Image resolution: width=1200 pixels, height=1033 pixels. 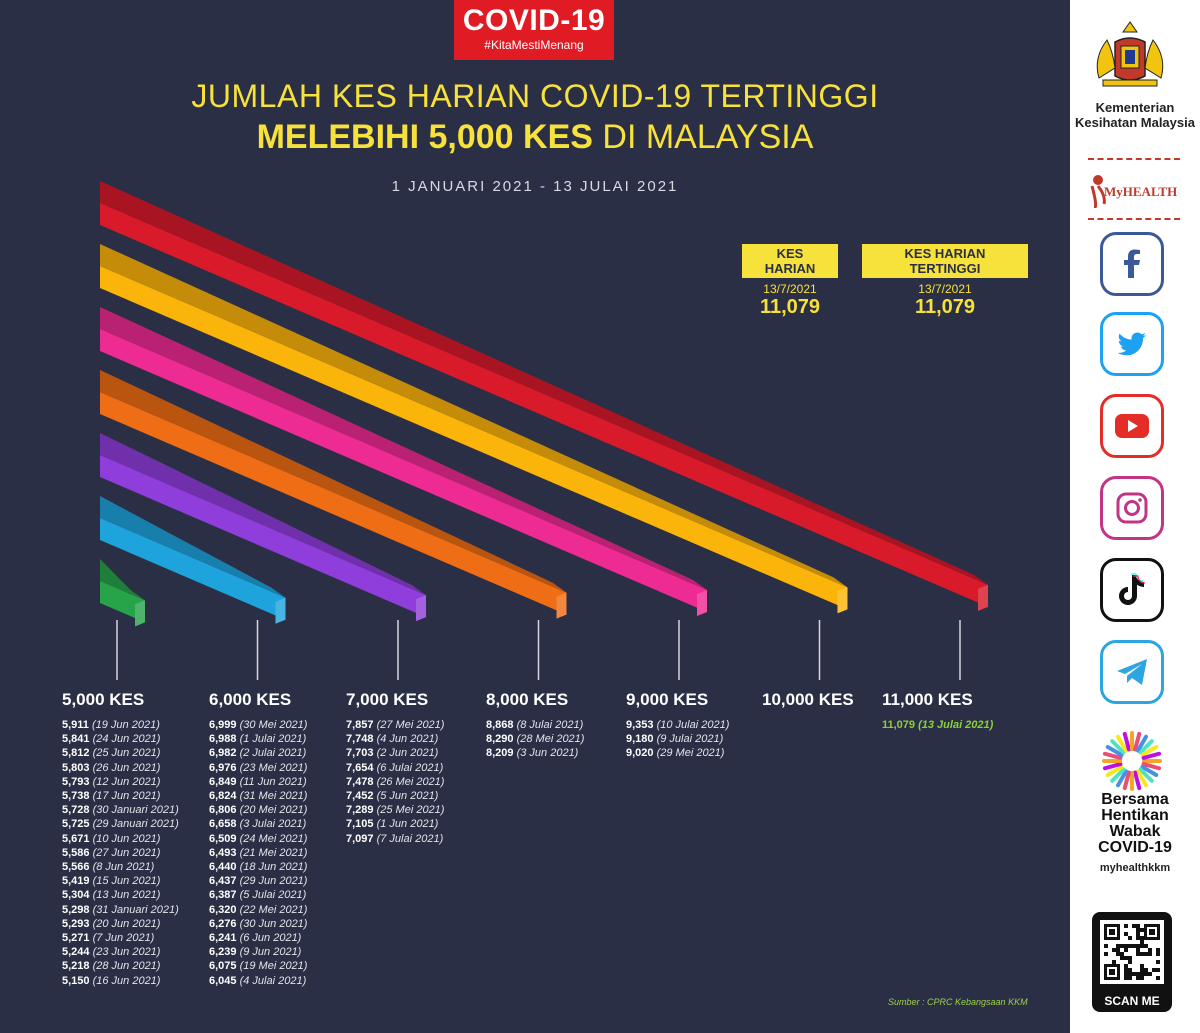 I want to click on tick-label: 5,000 KES, so click(x=103, y=699).